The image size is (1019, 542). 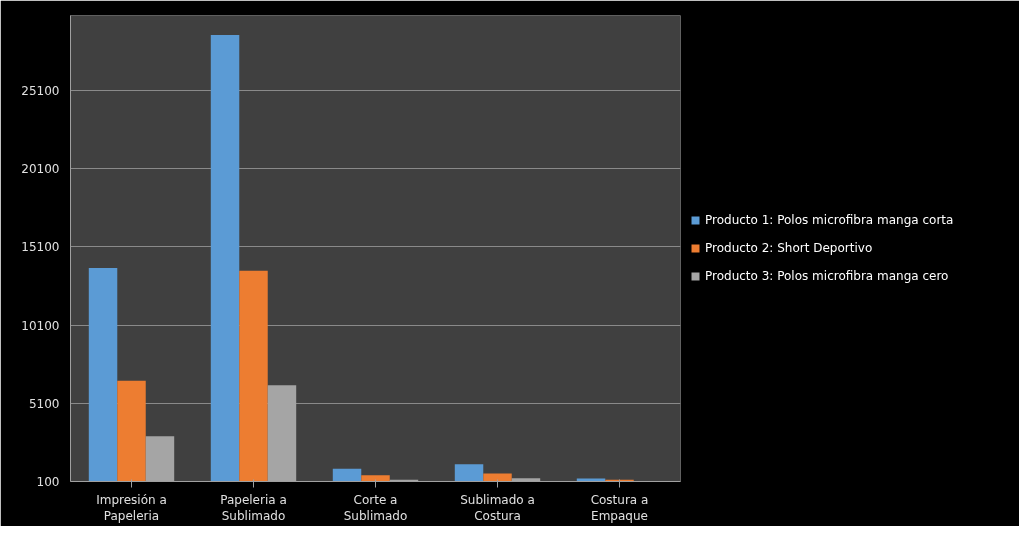 What do you see at coordinates (619, 508) in the screenshot?
I see `x-tick-label: Costura a Empaque` at bounding box center [619, 508].